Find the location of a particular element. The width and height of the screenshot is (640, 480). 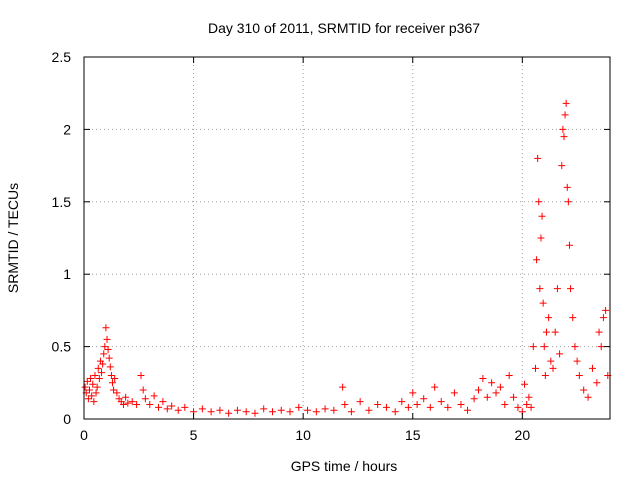

y-tick-label: 0.5 is located at coordinates (62, 347).